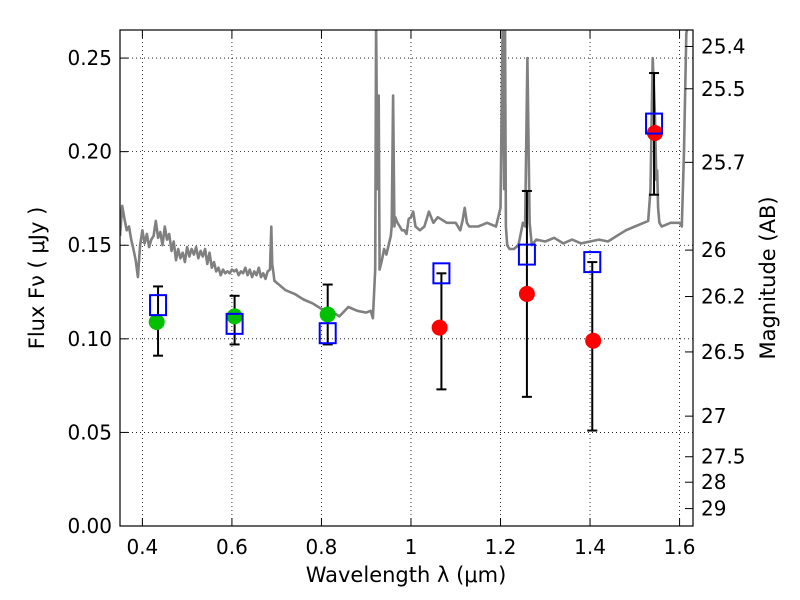 The image size is (800, 600). What do you see at coordinates (723, 297) in the screenshot?
I see `right-tick-label: 26.2` at bounding box center [723, 297].